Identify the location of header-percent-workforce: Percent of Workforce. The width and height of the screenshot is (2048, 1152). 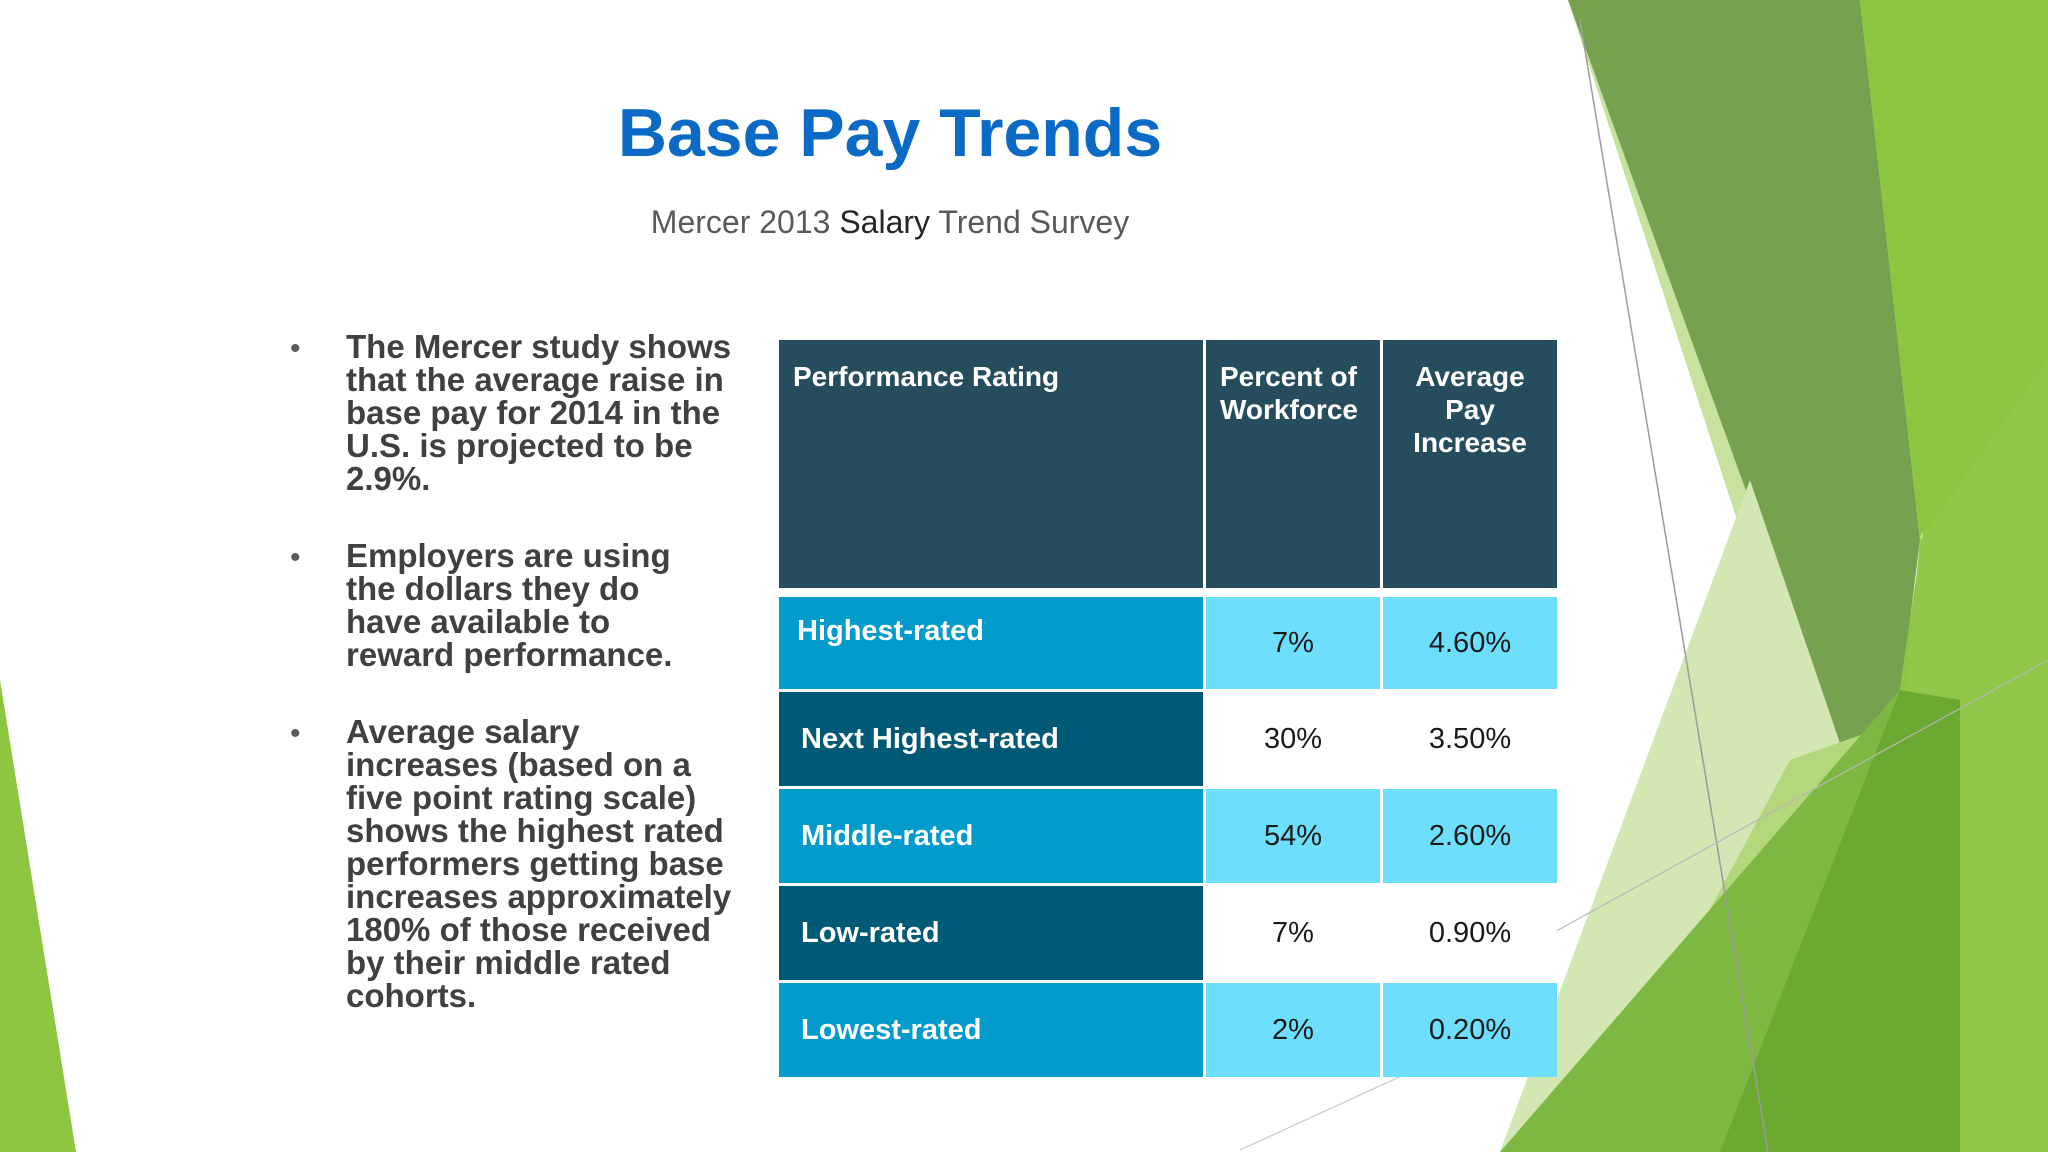
(1293, 464).